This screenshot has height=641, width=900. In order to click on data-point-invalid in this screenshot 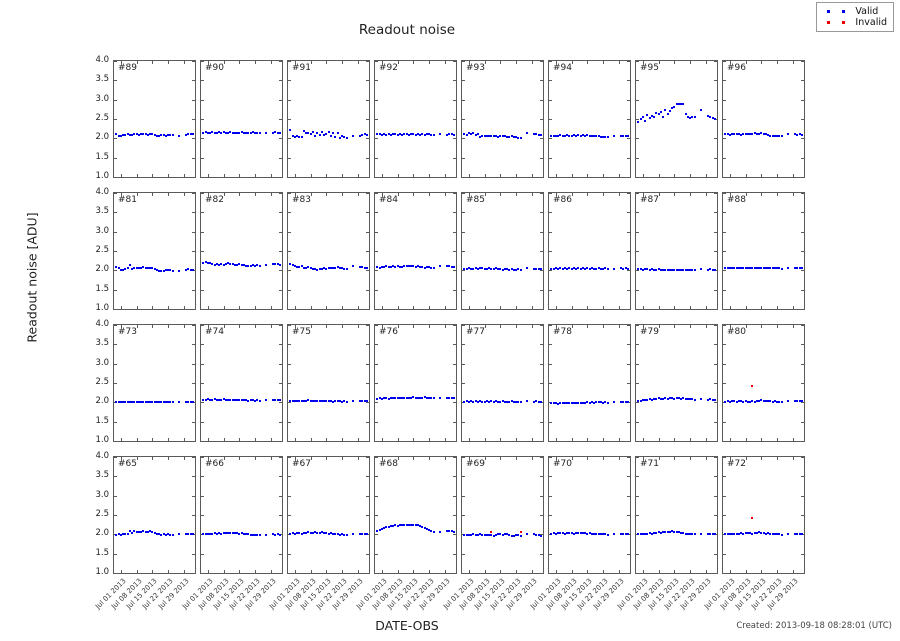, I will do `click(752, 518)`.